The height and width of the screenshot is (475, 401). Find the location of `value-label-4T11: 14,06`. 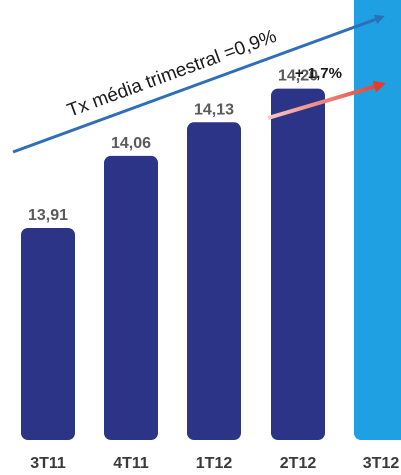

value-label-4T11: 14,06 is located at coordinates (131, 143).